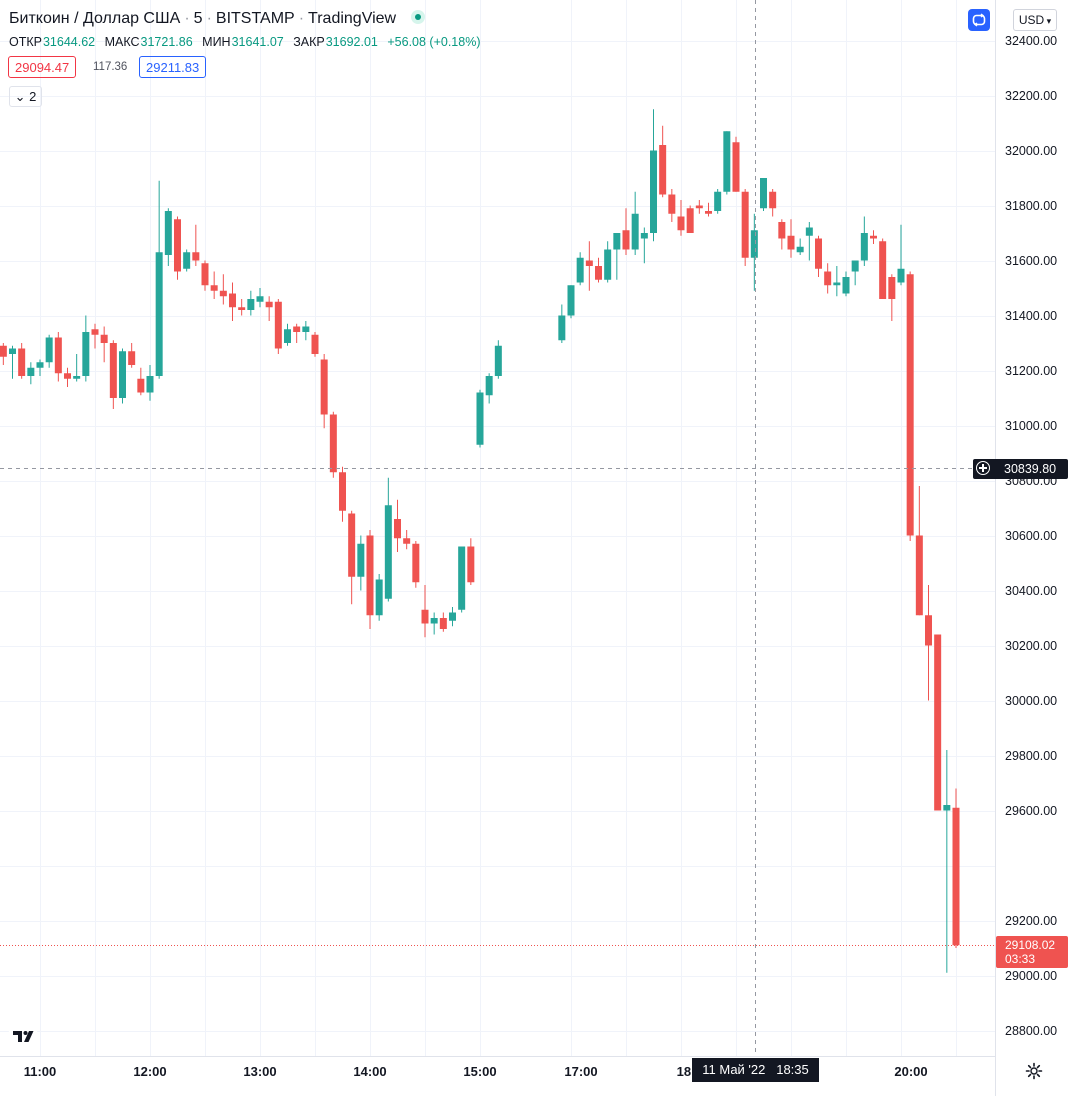  What do you see at coordinates (20, 96) in the screenshot?
I see `chevron-down-icon: ⌄` at bounding box center [20, 96].